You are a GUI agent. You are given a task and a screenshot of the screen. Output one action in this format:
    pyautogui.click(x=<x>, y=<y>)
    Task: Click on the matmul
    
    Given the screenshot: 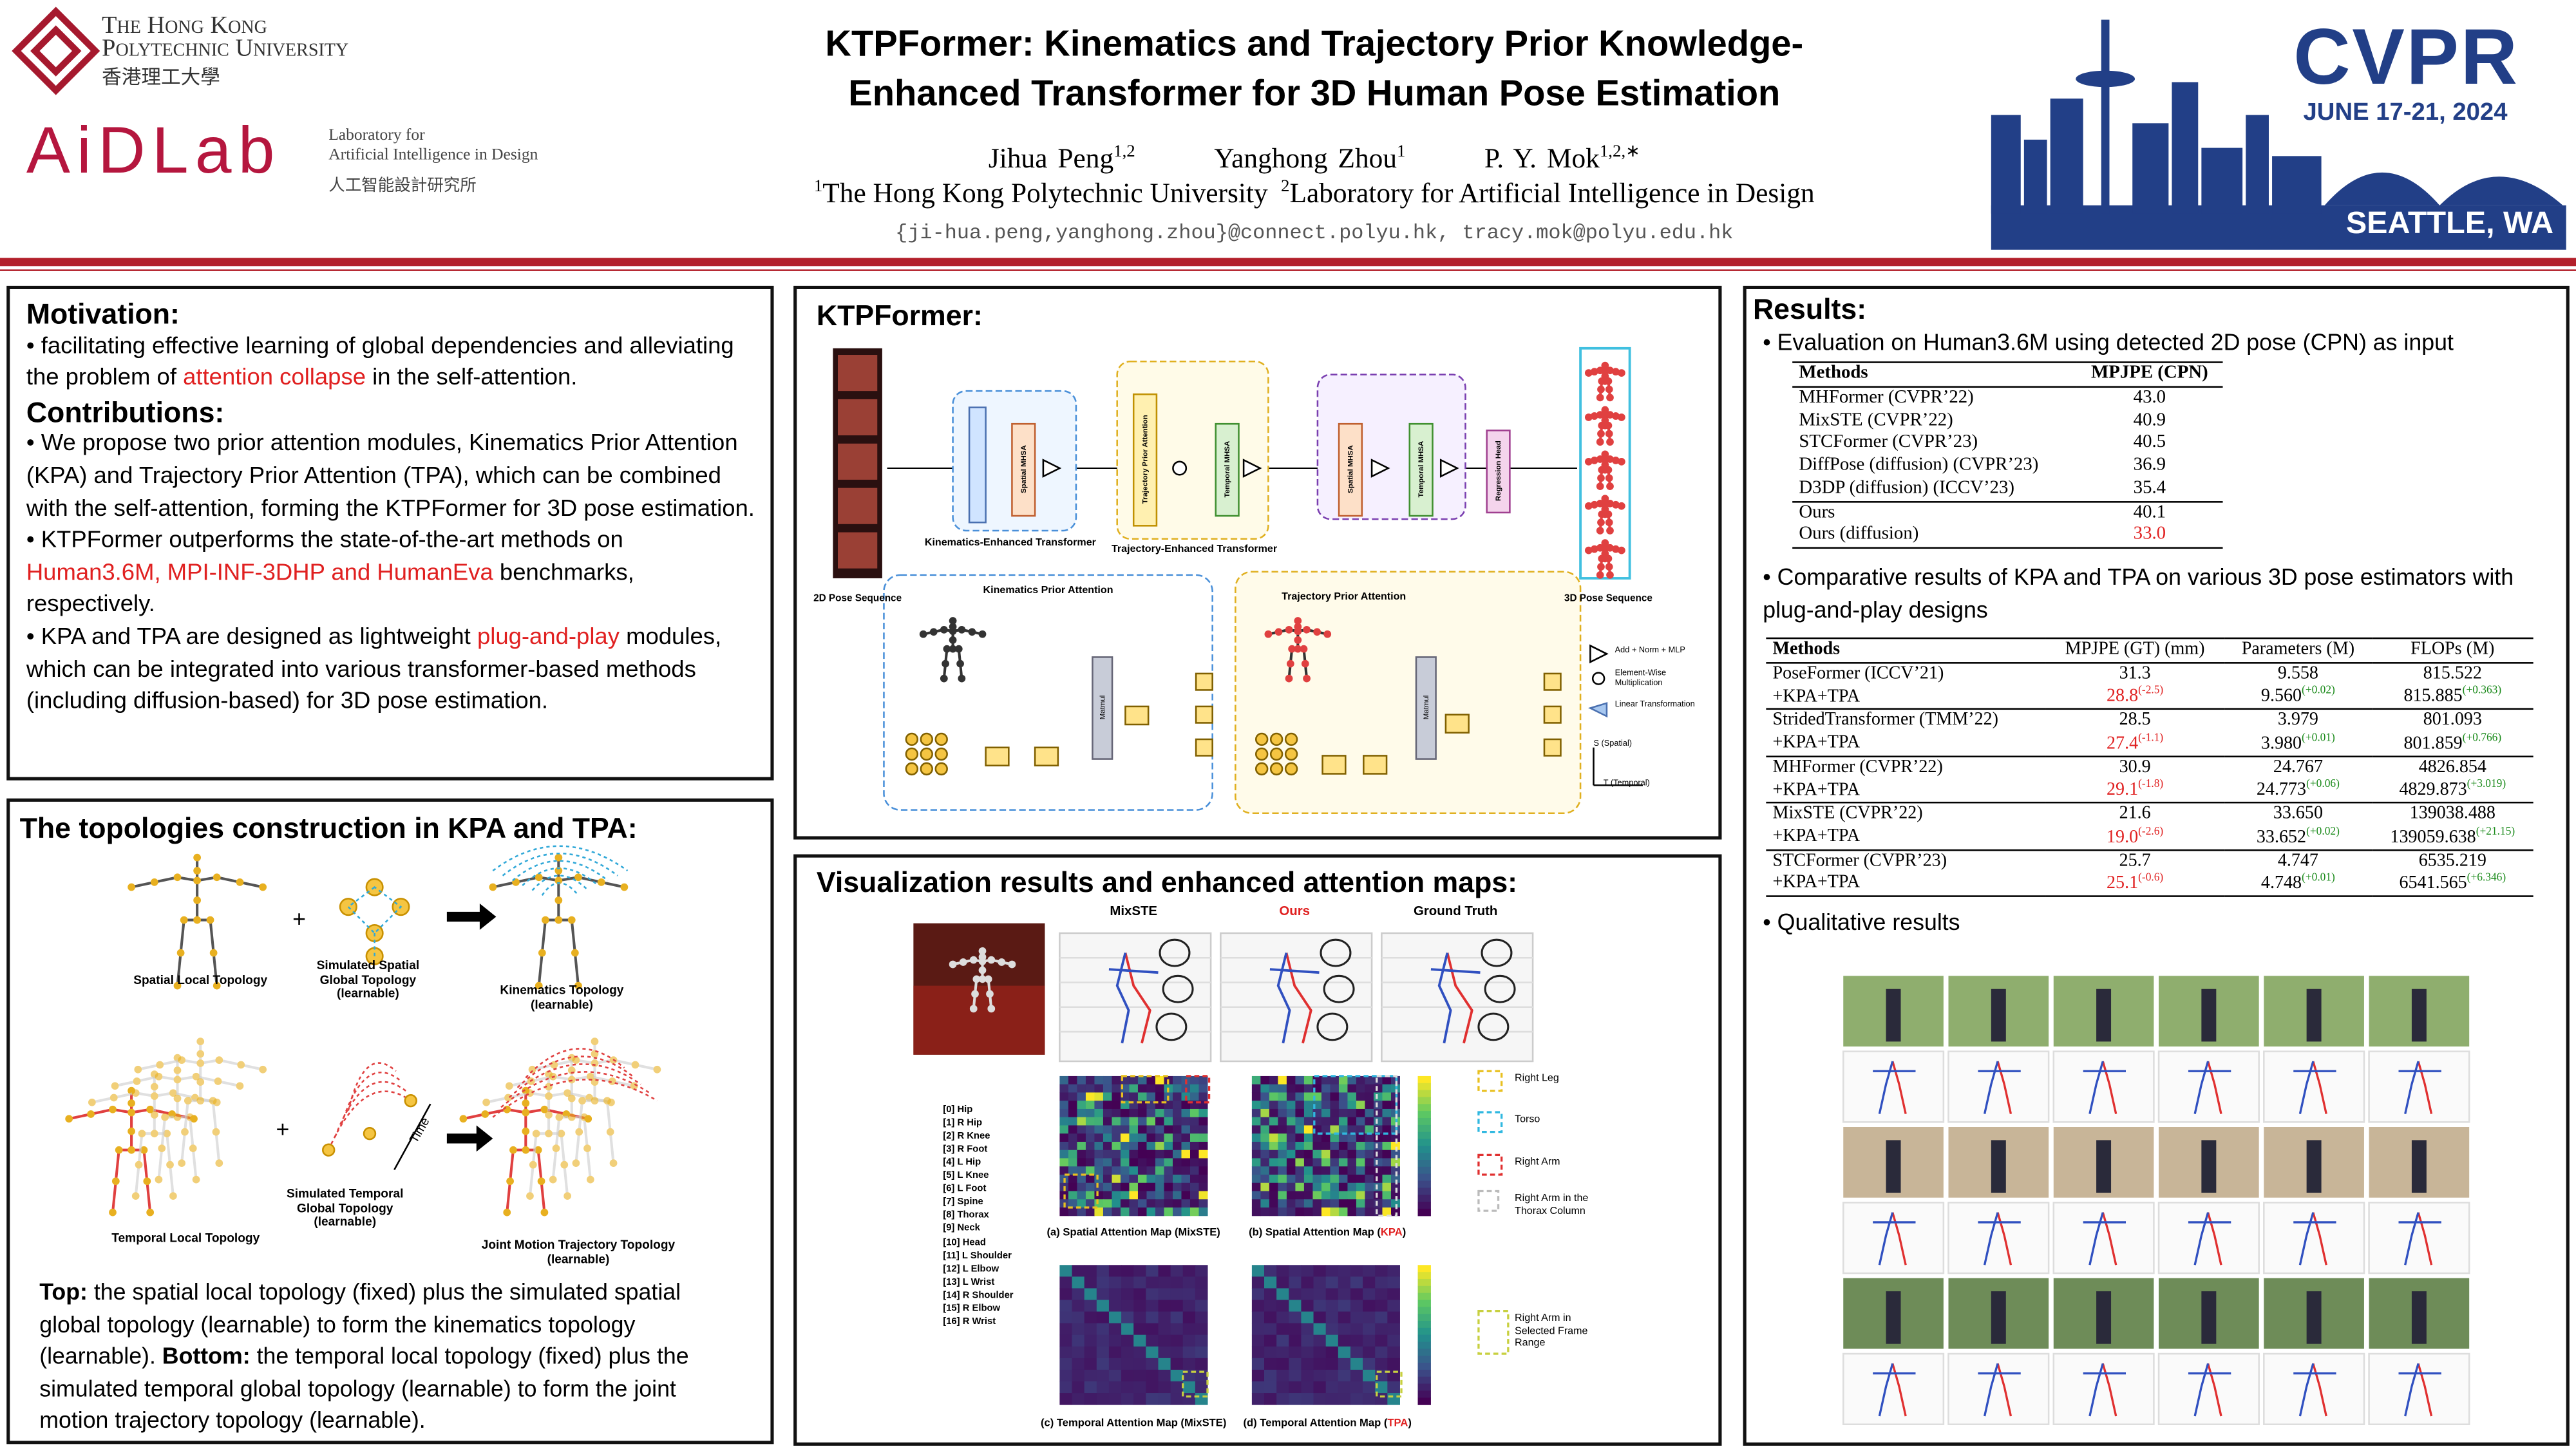 What is the action you would take?
    pyautogui.click(x=1426, y=708)
    